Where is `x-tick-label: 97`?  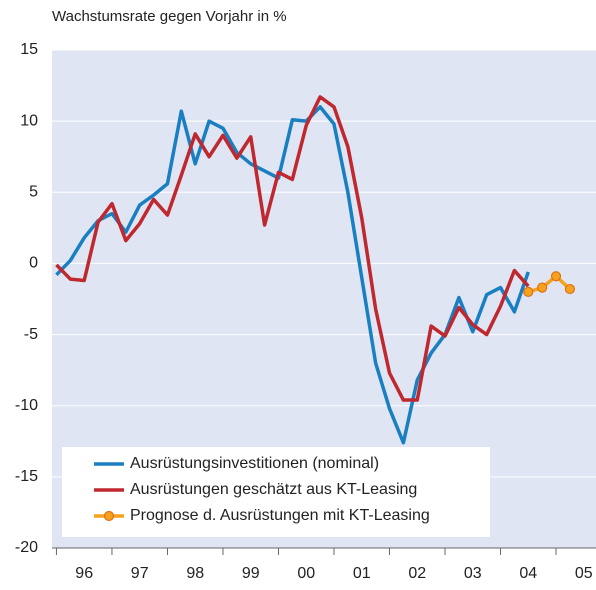
x-tick-label: 97 is located at coordinates (140, 573).